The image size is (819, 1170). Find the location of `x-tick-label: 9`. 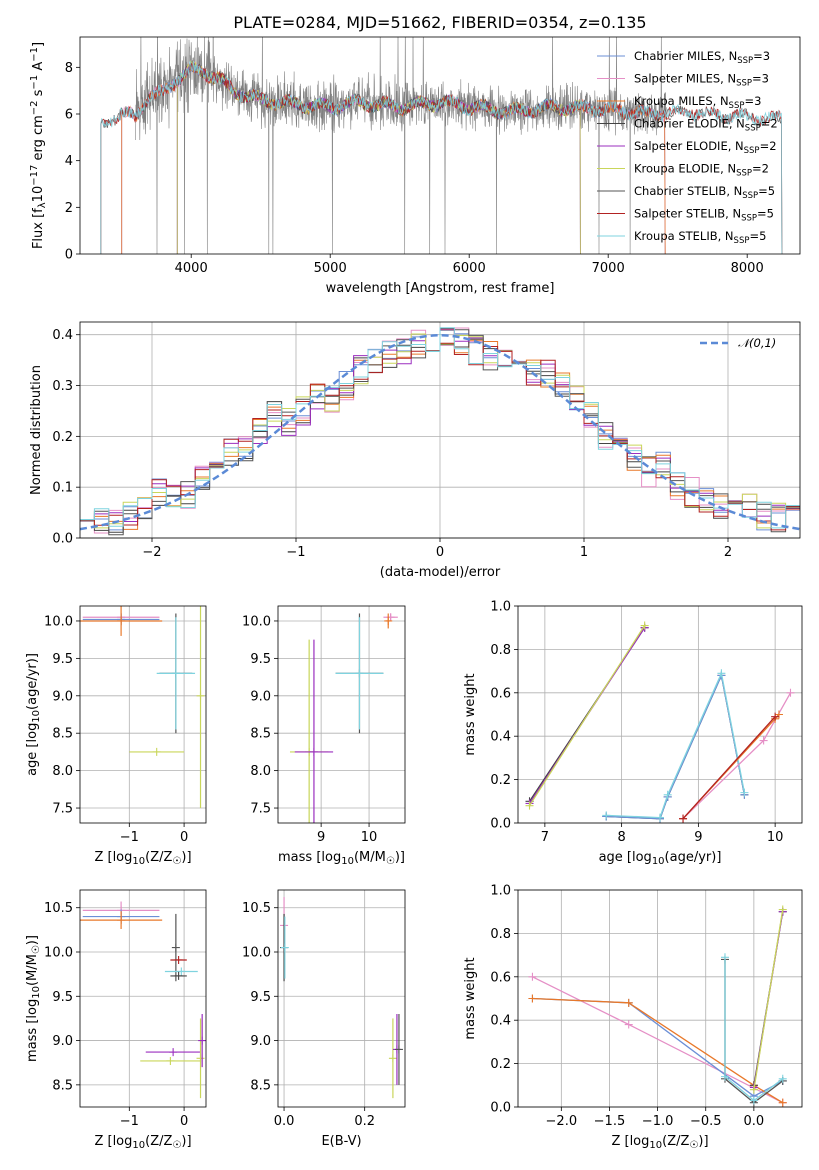

x-tick-label: 9 is located at coordinates (321, 837).